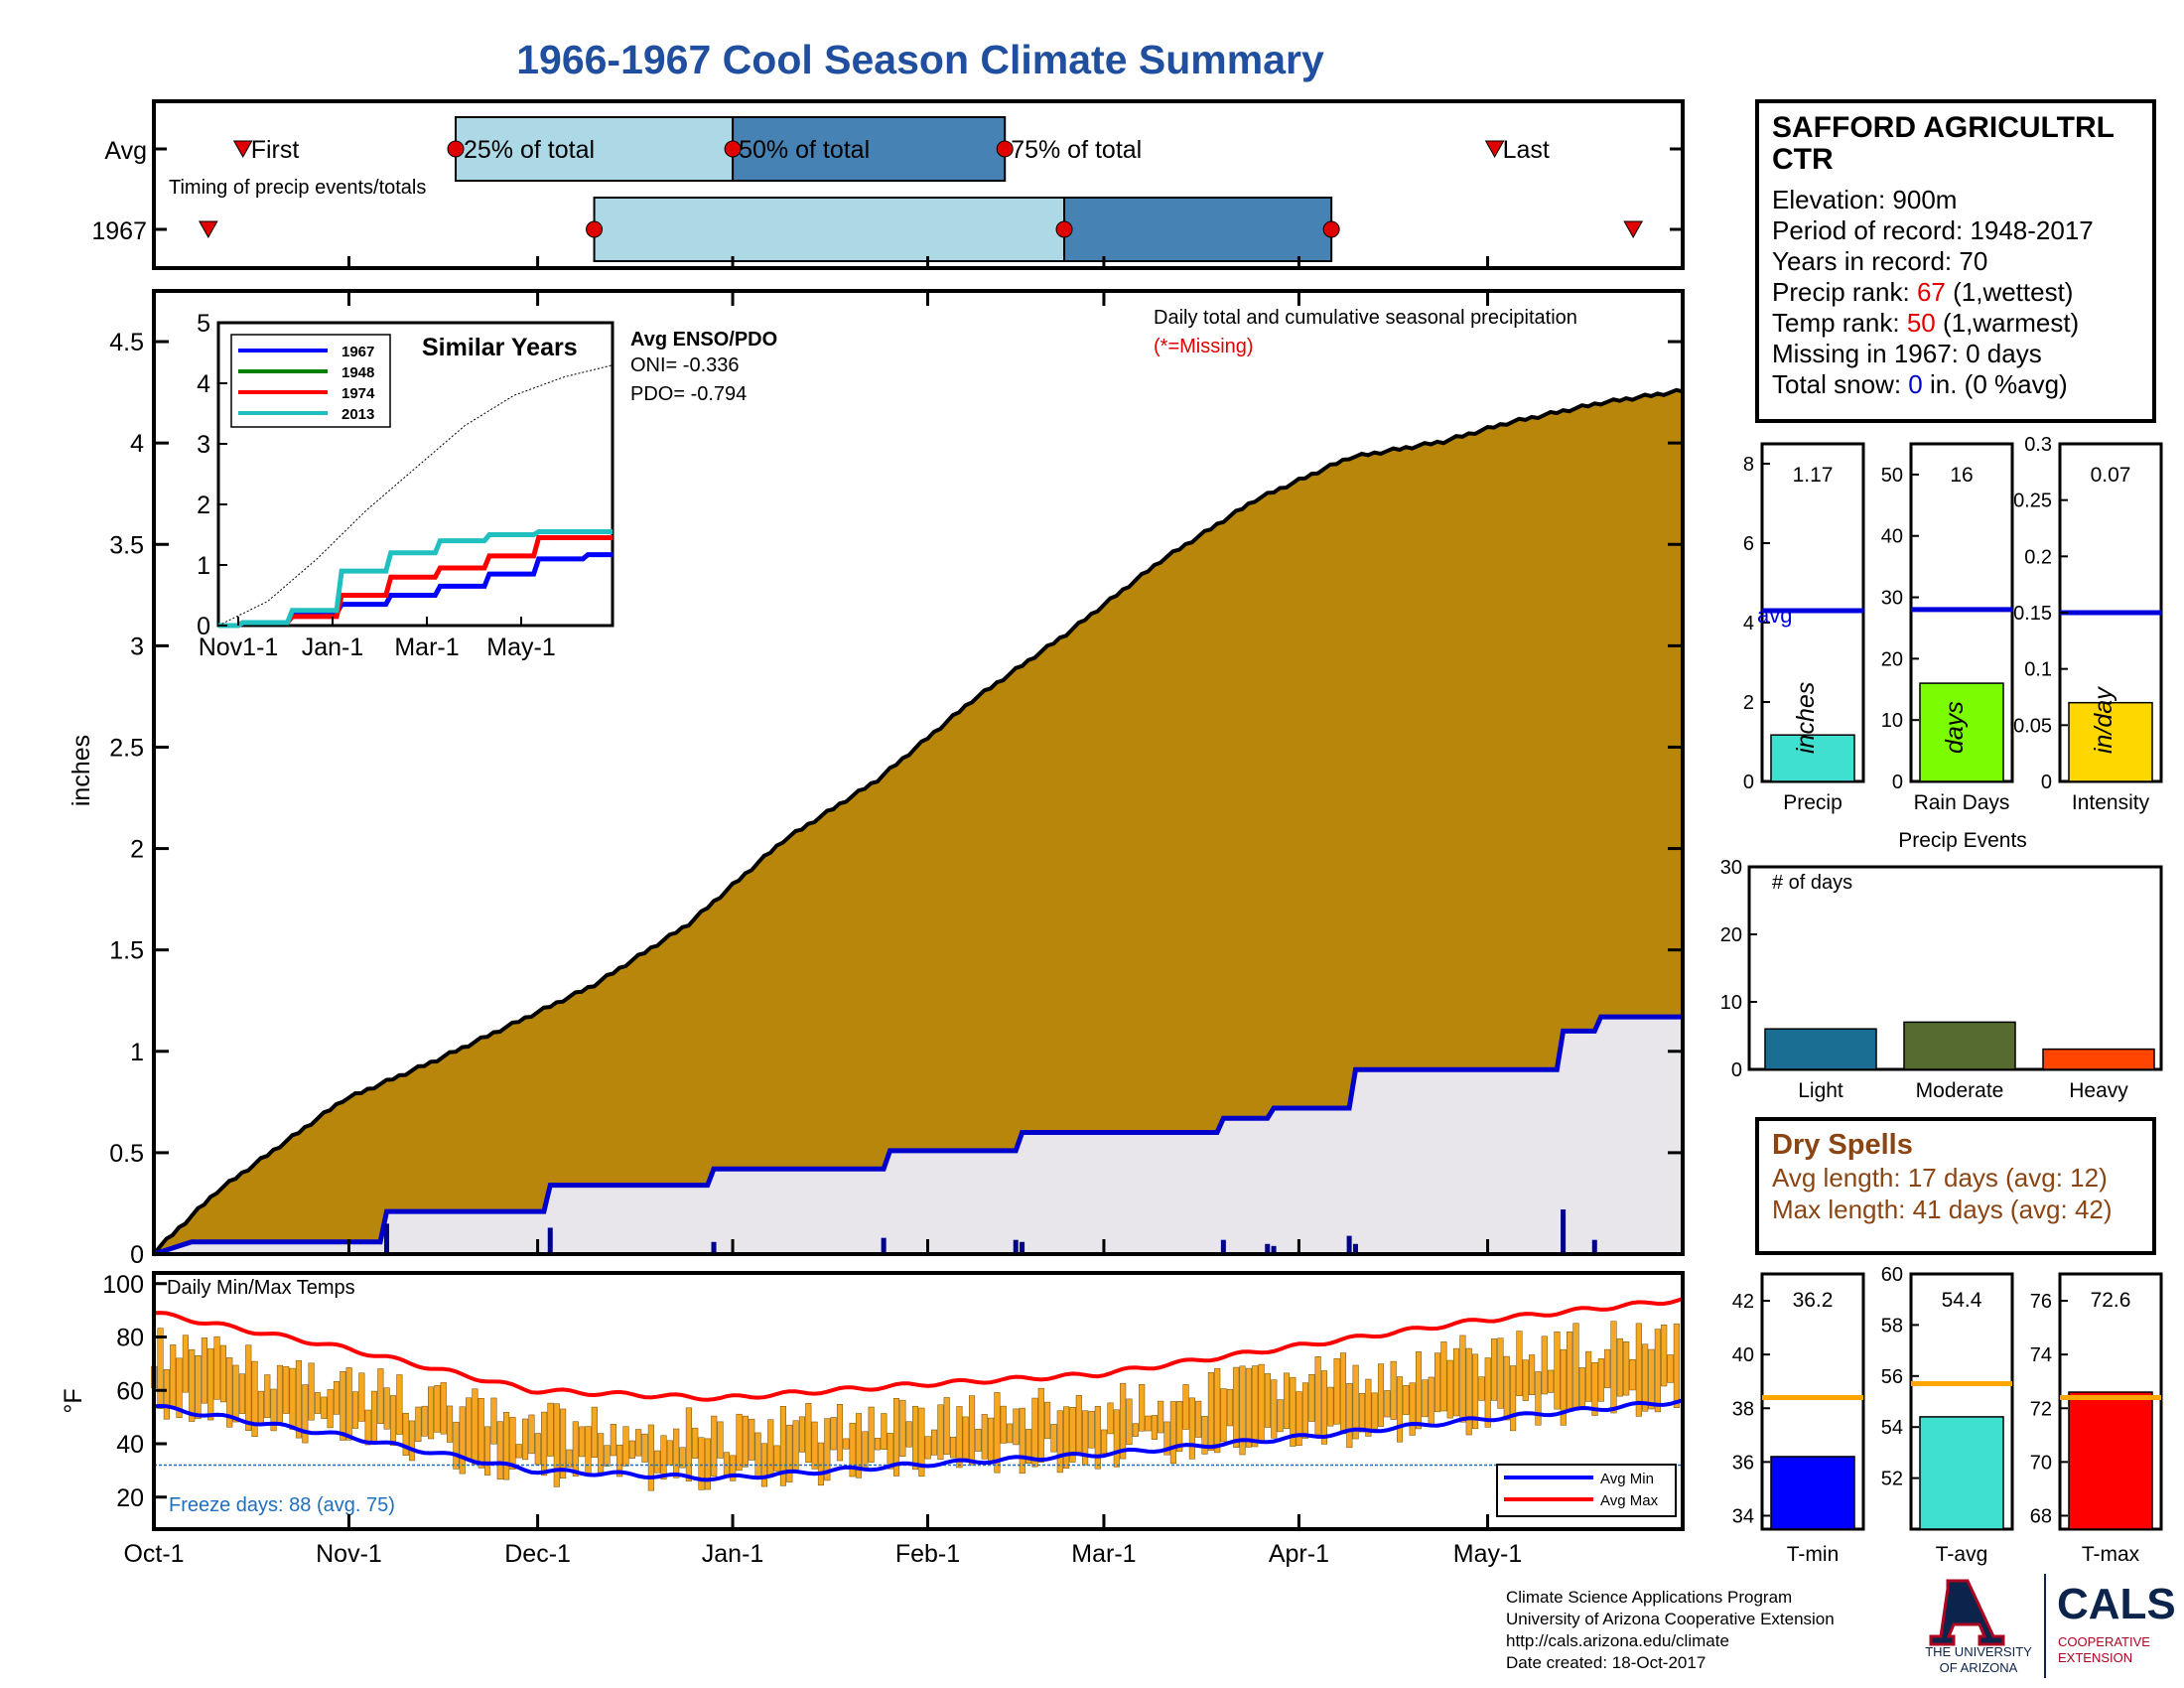 The width and height of the screenshot is (2184, 1688). I want to click on month-tick-label: Feb-1, so click(927, 1554).